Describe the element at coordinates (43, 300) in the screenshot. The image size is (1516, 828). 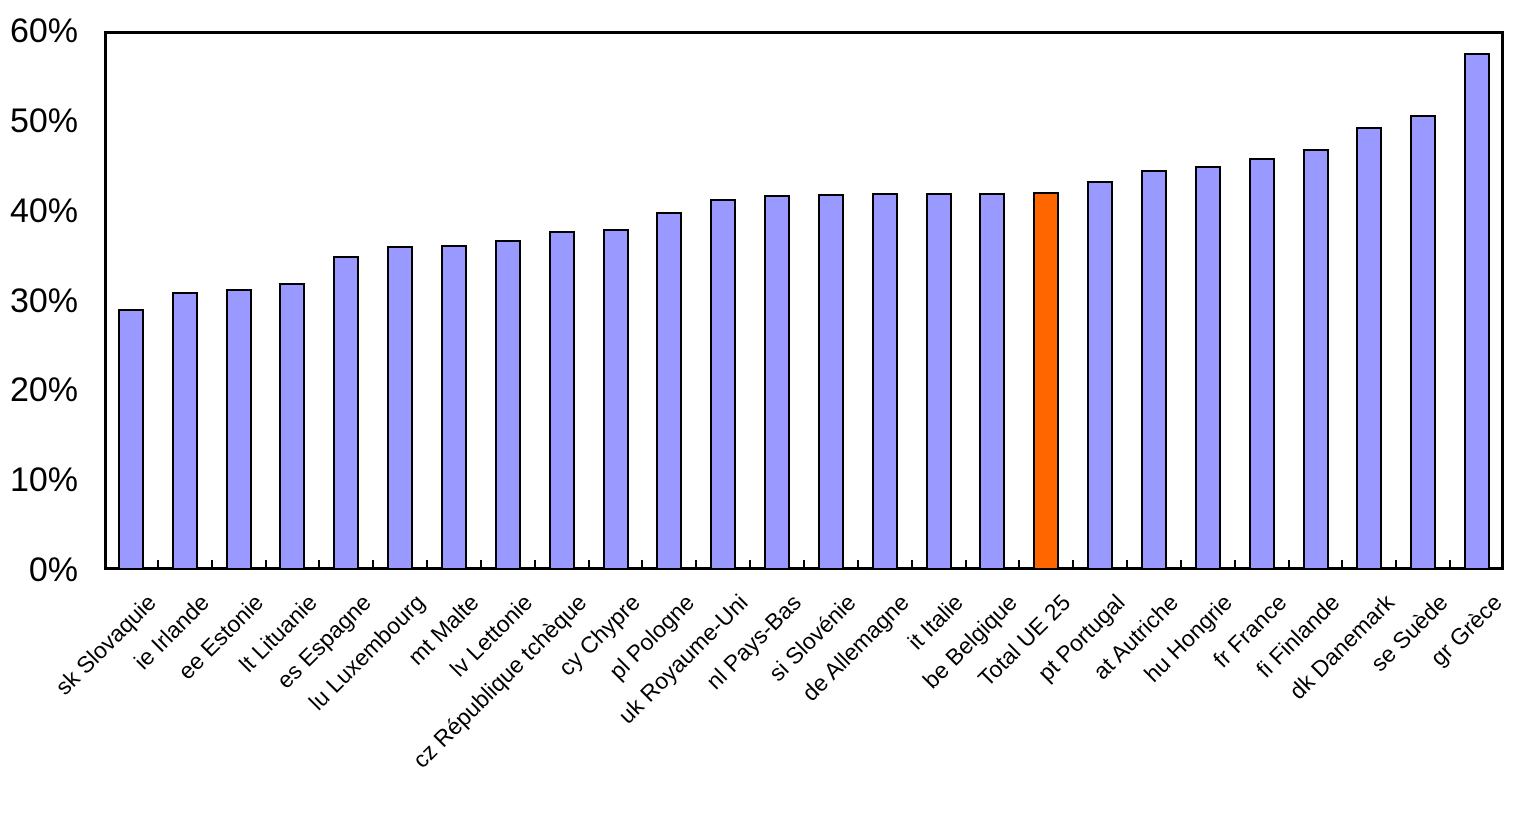
I see `y-axis-label-30: 30%` at that location.